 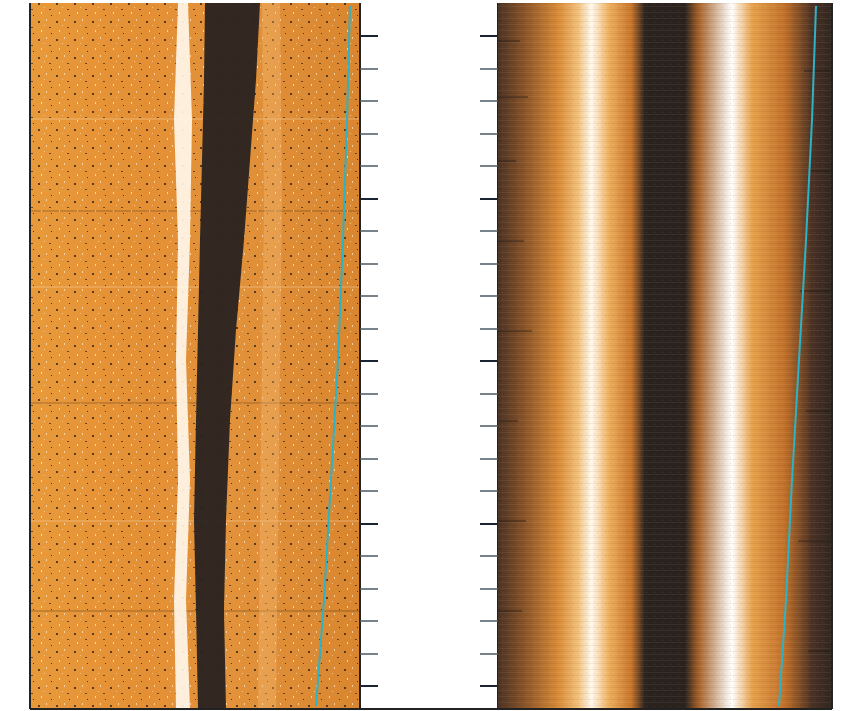 I want to click on left-light-column, so click(x=270, y=356).